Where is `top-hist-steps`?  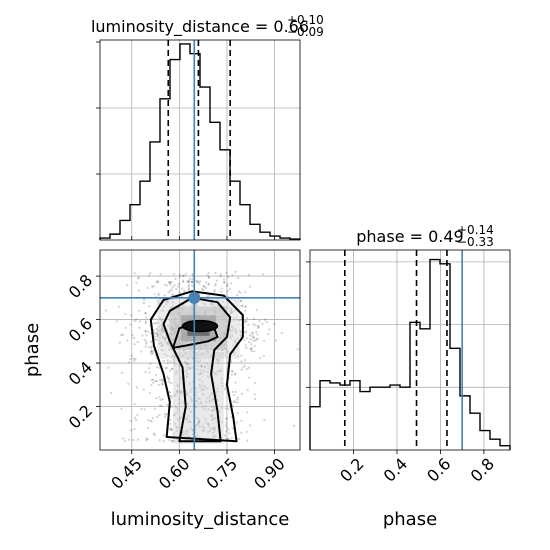 top-hist-steps is located at coordinates (200, 141).